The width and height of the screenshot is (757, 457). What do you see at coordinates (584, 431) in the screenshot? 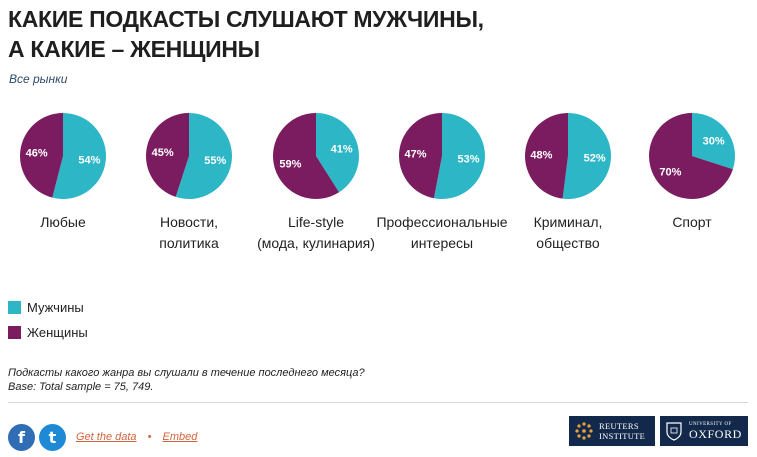
I see `reuters-dots-icon` at bounding box center [584, 431].